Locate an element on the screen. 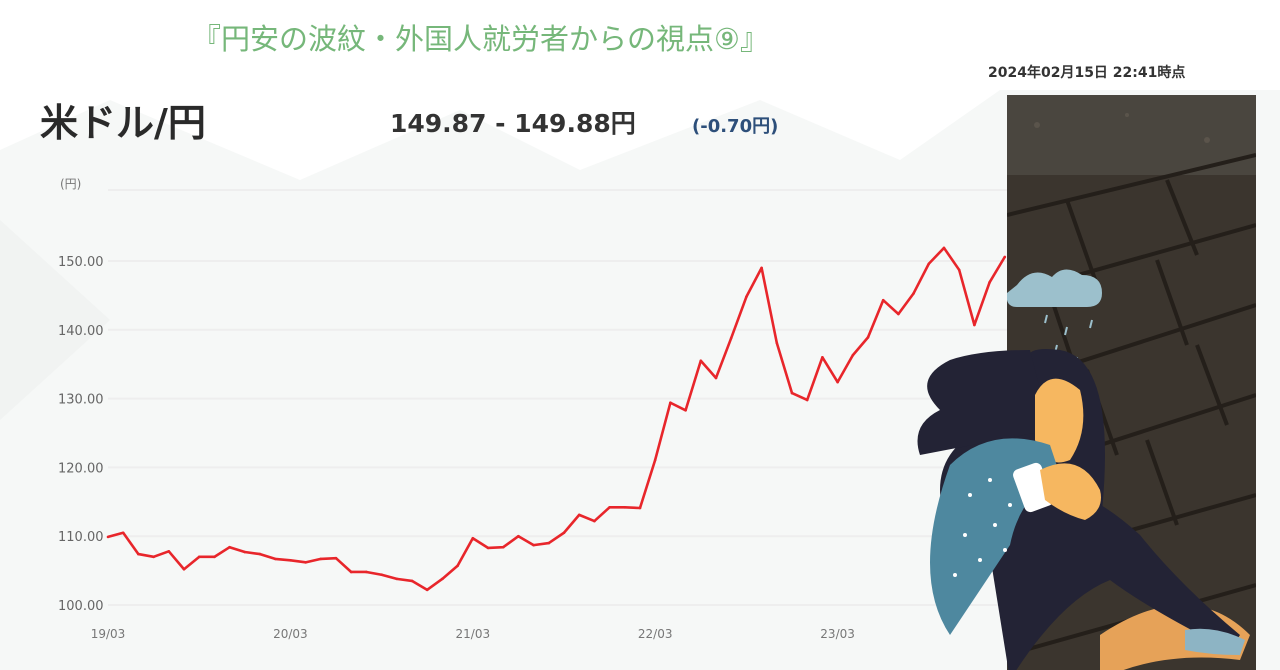  data-point-22/06 is located at coordinates (701, 361).